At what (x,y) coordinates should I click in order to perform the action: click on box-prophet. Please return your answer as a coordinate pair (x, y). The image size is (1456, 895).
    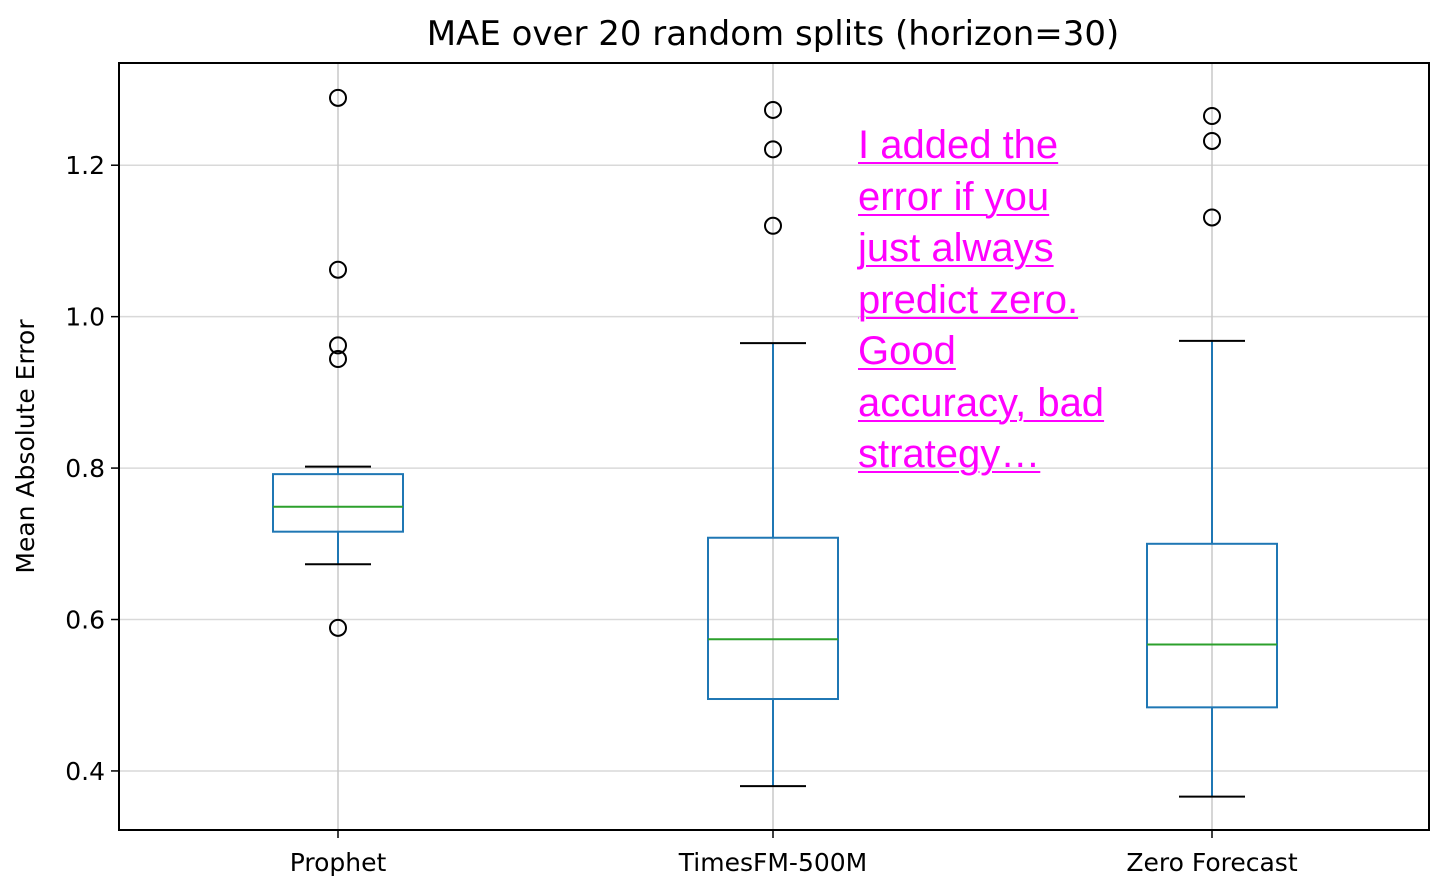
    Looking at the image, I should click on (338, 362).